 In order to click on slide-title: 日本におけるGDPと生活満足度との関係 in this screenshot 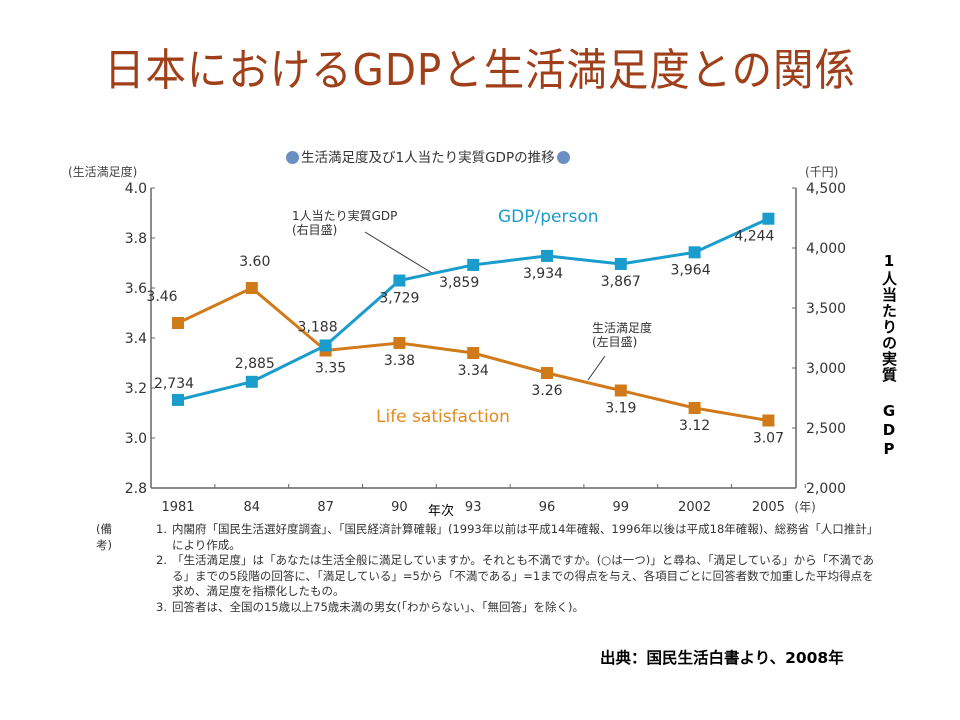, I will do `click(480, 70)`.